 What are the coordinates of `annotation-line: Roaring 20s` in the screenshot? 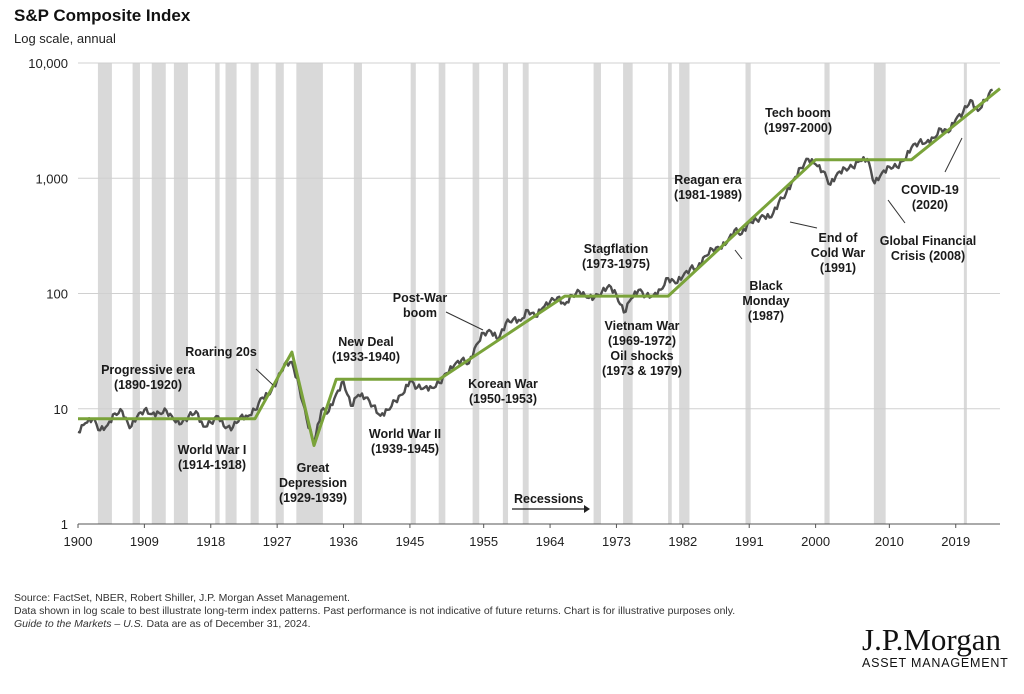 It's located at (221, 352).